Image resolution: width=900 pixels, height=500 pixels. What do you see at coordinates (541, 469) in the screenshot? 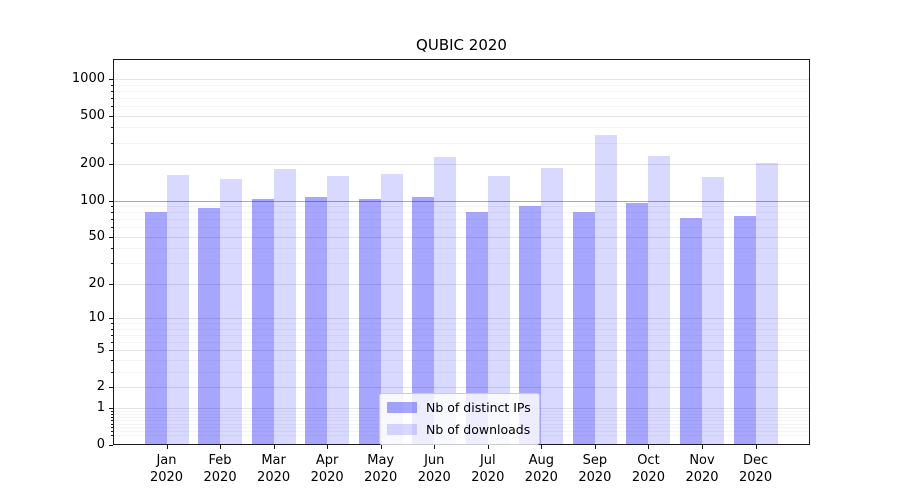
I see `x-tick-label: Aug 2020` at bounding box center [541, 469].